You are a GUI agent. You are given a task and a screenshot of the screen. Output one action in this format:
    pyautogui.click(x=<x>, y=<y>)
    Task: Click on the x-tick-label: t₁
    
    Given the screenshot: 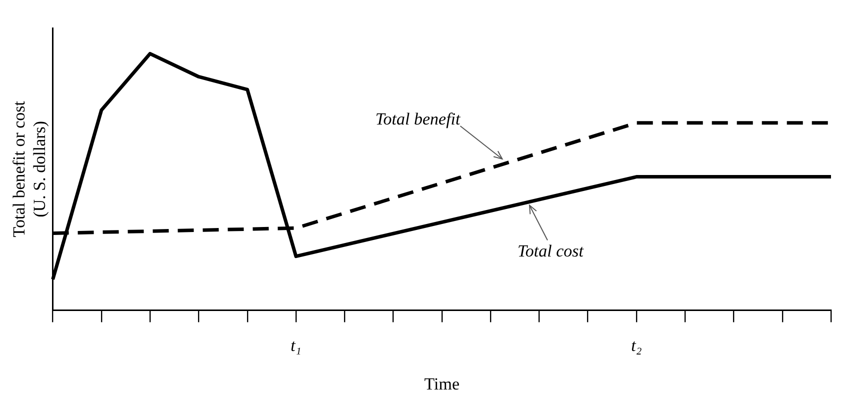 What is the action you would take?
    pyautogui.click(x=296, y=345)
    